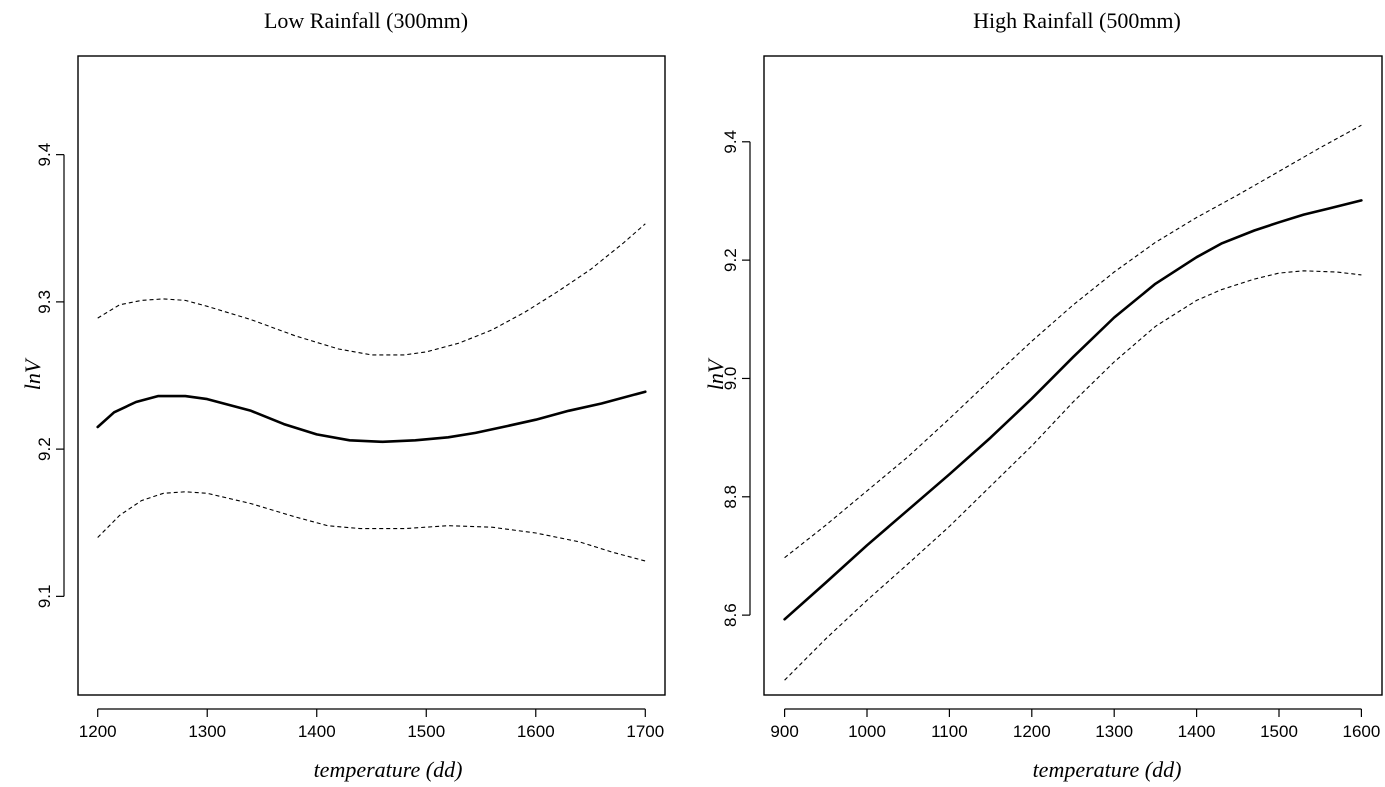  I want to click on chart-title: Low Rainfall (300mm), so click(366, 20).